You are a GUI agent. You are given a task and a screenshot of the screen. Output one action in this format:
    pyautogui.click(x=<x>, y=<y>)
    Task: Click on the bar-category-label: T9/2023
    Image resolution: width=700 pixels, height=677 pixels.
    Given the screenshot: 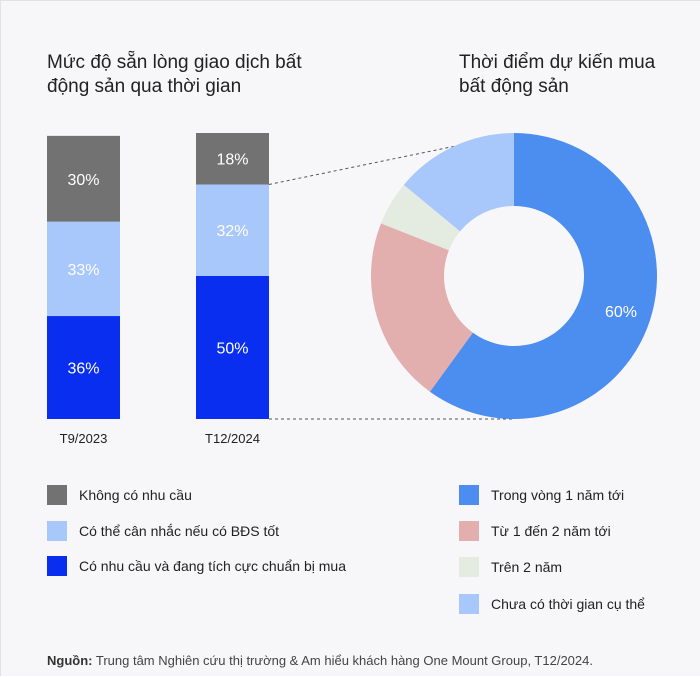 What is the action you would take?
    pyautogui.click(x=84, y=438)
    